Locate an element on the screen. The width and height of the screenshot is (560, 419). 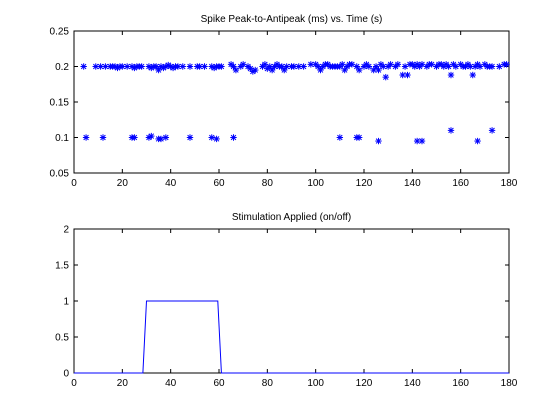
data-series is located at coordinates (291, 337).